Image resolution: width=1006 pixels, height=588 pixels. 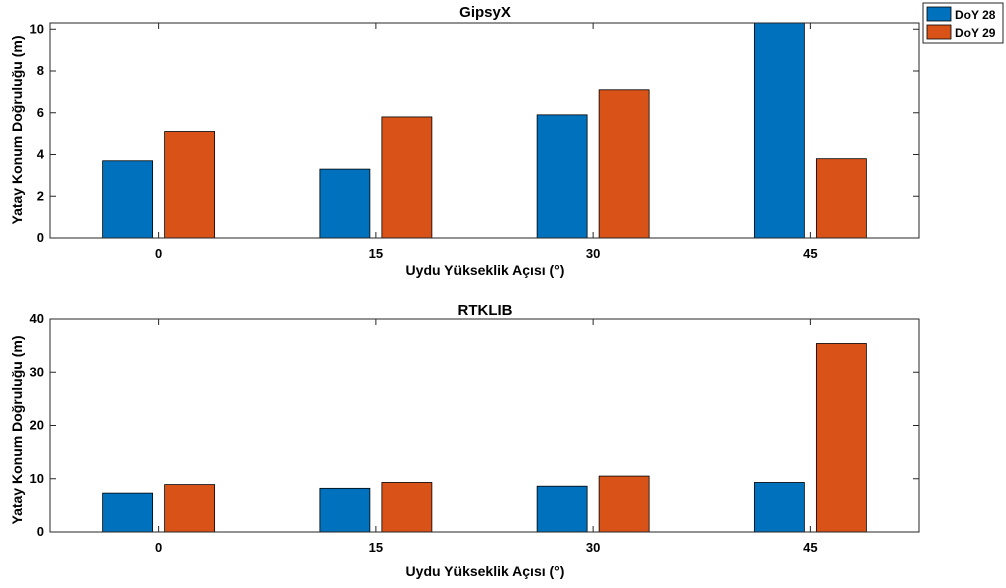 I want to click on legend-swatch-doy29, so click(x=939, y=32).